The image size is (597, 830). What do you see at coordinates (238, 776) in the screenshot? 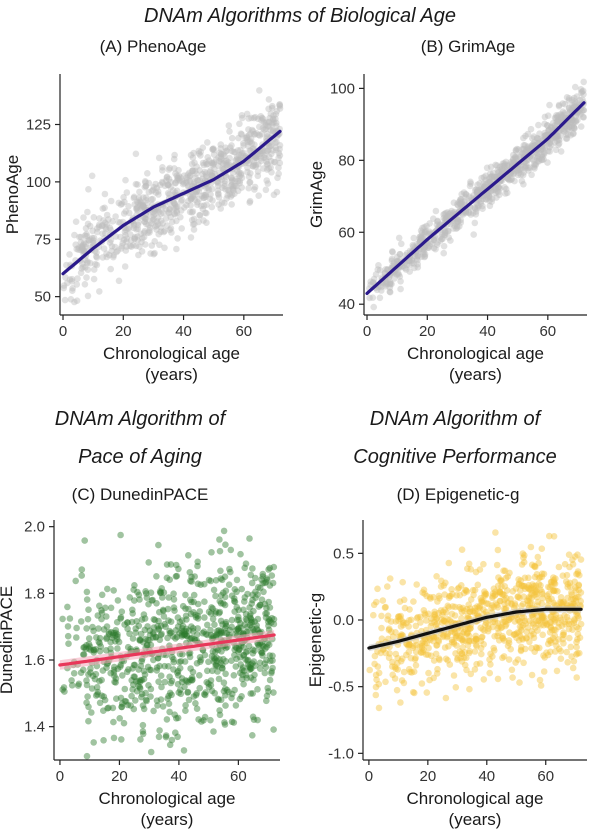
I see `x-tick-label: 60` at bounding box center [238, 776].